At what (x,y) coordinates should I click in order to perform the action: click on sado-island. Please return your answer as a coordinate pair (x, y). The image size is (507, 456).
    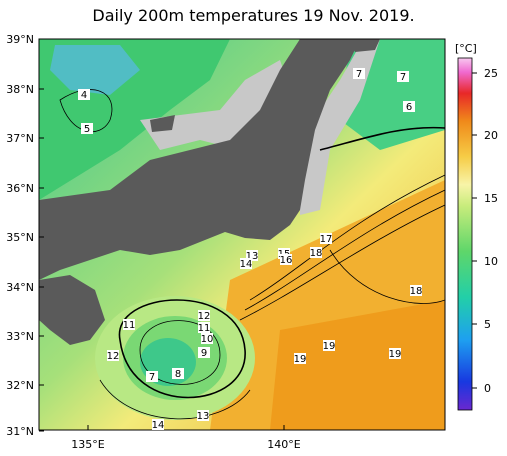
    Looking at the image, I should click on (162, 123).